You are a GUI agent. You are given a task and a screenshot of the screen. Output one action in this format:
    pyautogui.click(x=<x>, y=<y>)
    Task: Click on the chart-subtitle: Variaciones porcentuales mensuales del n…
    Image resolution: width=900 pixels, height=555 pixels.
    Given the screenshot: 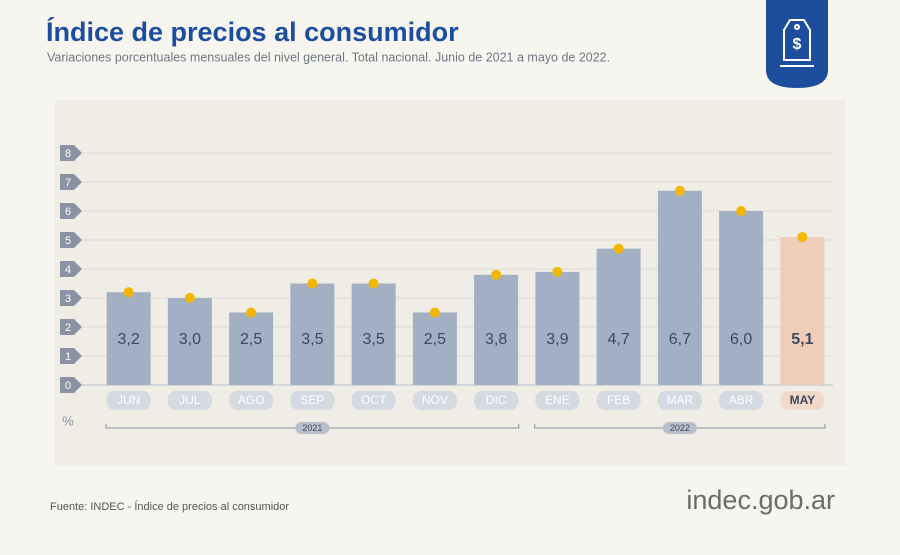 What is the action you would take?
    pyautogui.click(x=328, y=57)
    